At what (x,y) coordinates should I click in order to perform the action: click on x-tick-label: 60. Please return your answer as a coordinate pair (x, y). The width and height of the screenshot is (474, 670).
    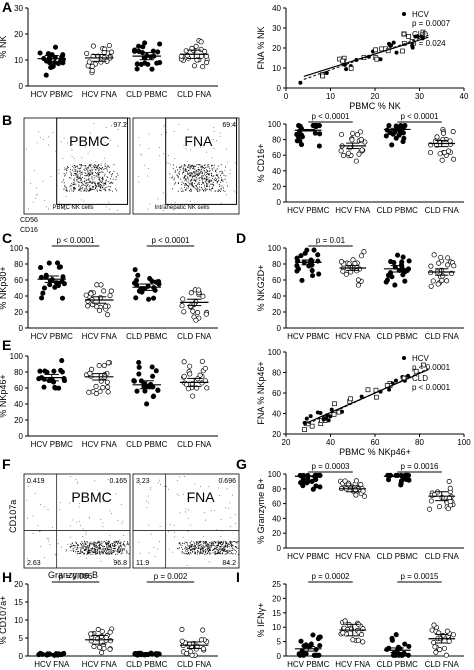
    Looking at the image, I should click on (375, 442).